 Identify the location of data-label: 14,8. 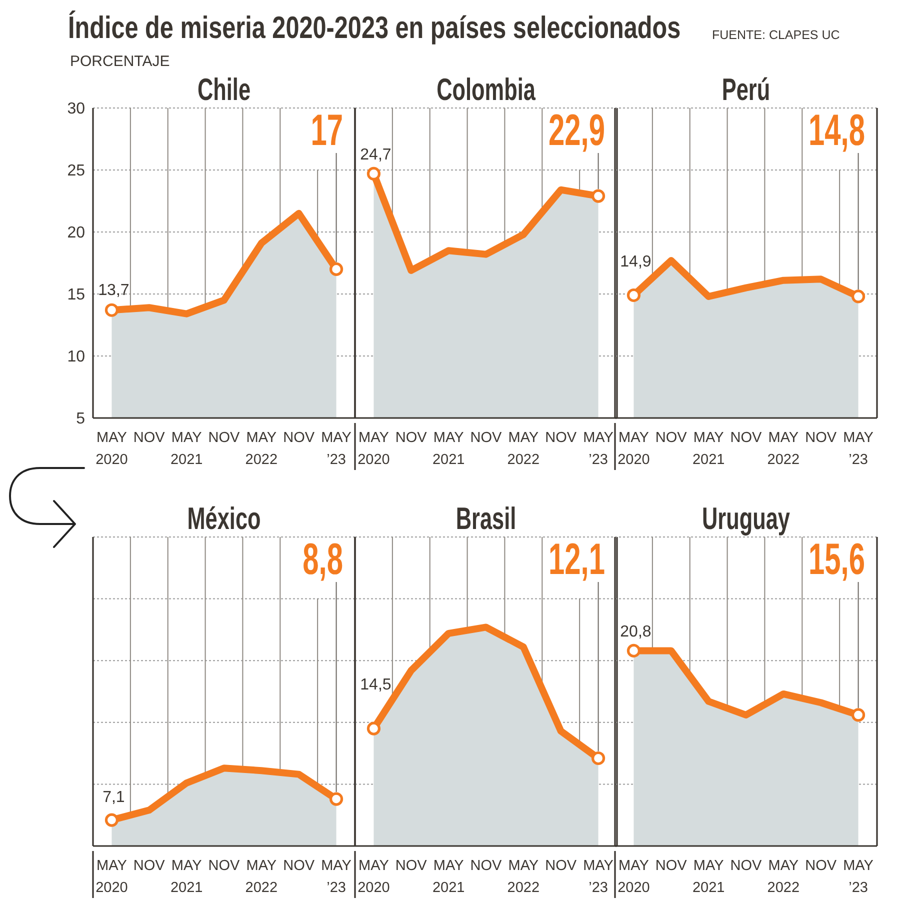
(836, 129).